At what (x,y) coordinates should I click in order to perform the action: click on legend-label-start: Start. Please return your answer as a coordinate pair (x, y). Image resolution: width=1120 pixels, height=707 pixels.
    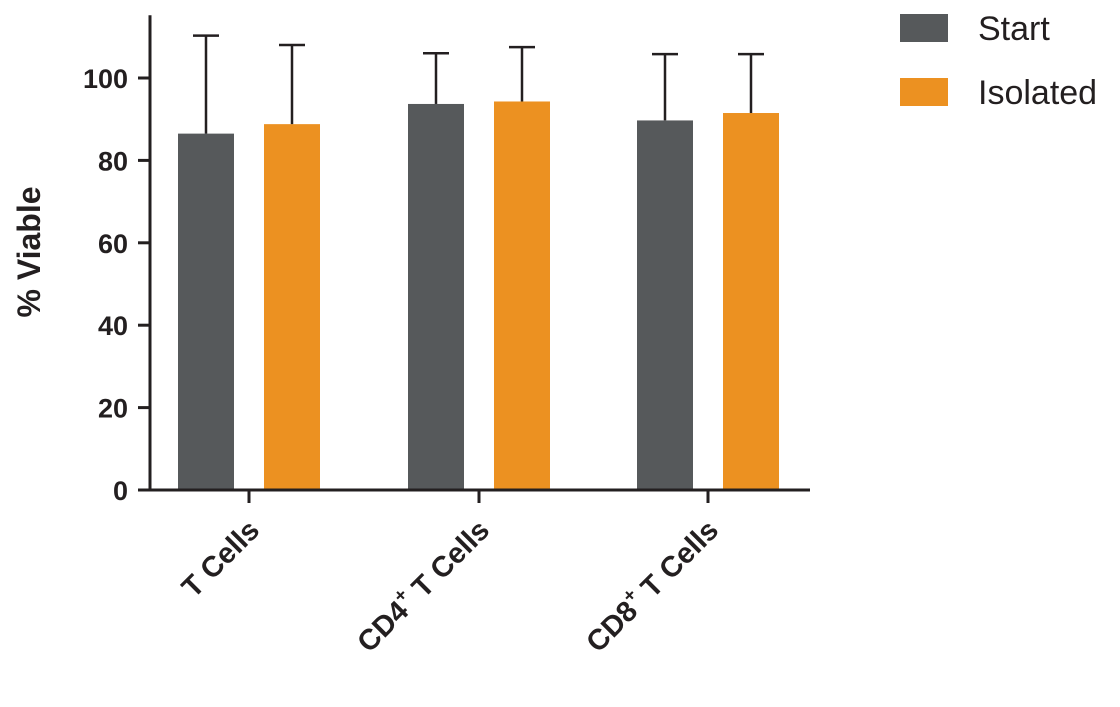
    Looking at the image, I should click on (1014, 29).